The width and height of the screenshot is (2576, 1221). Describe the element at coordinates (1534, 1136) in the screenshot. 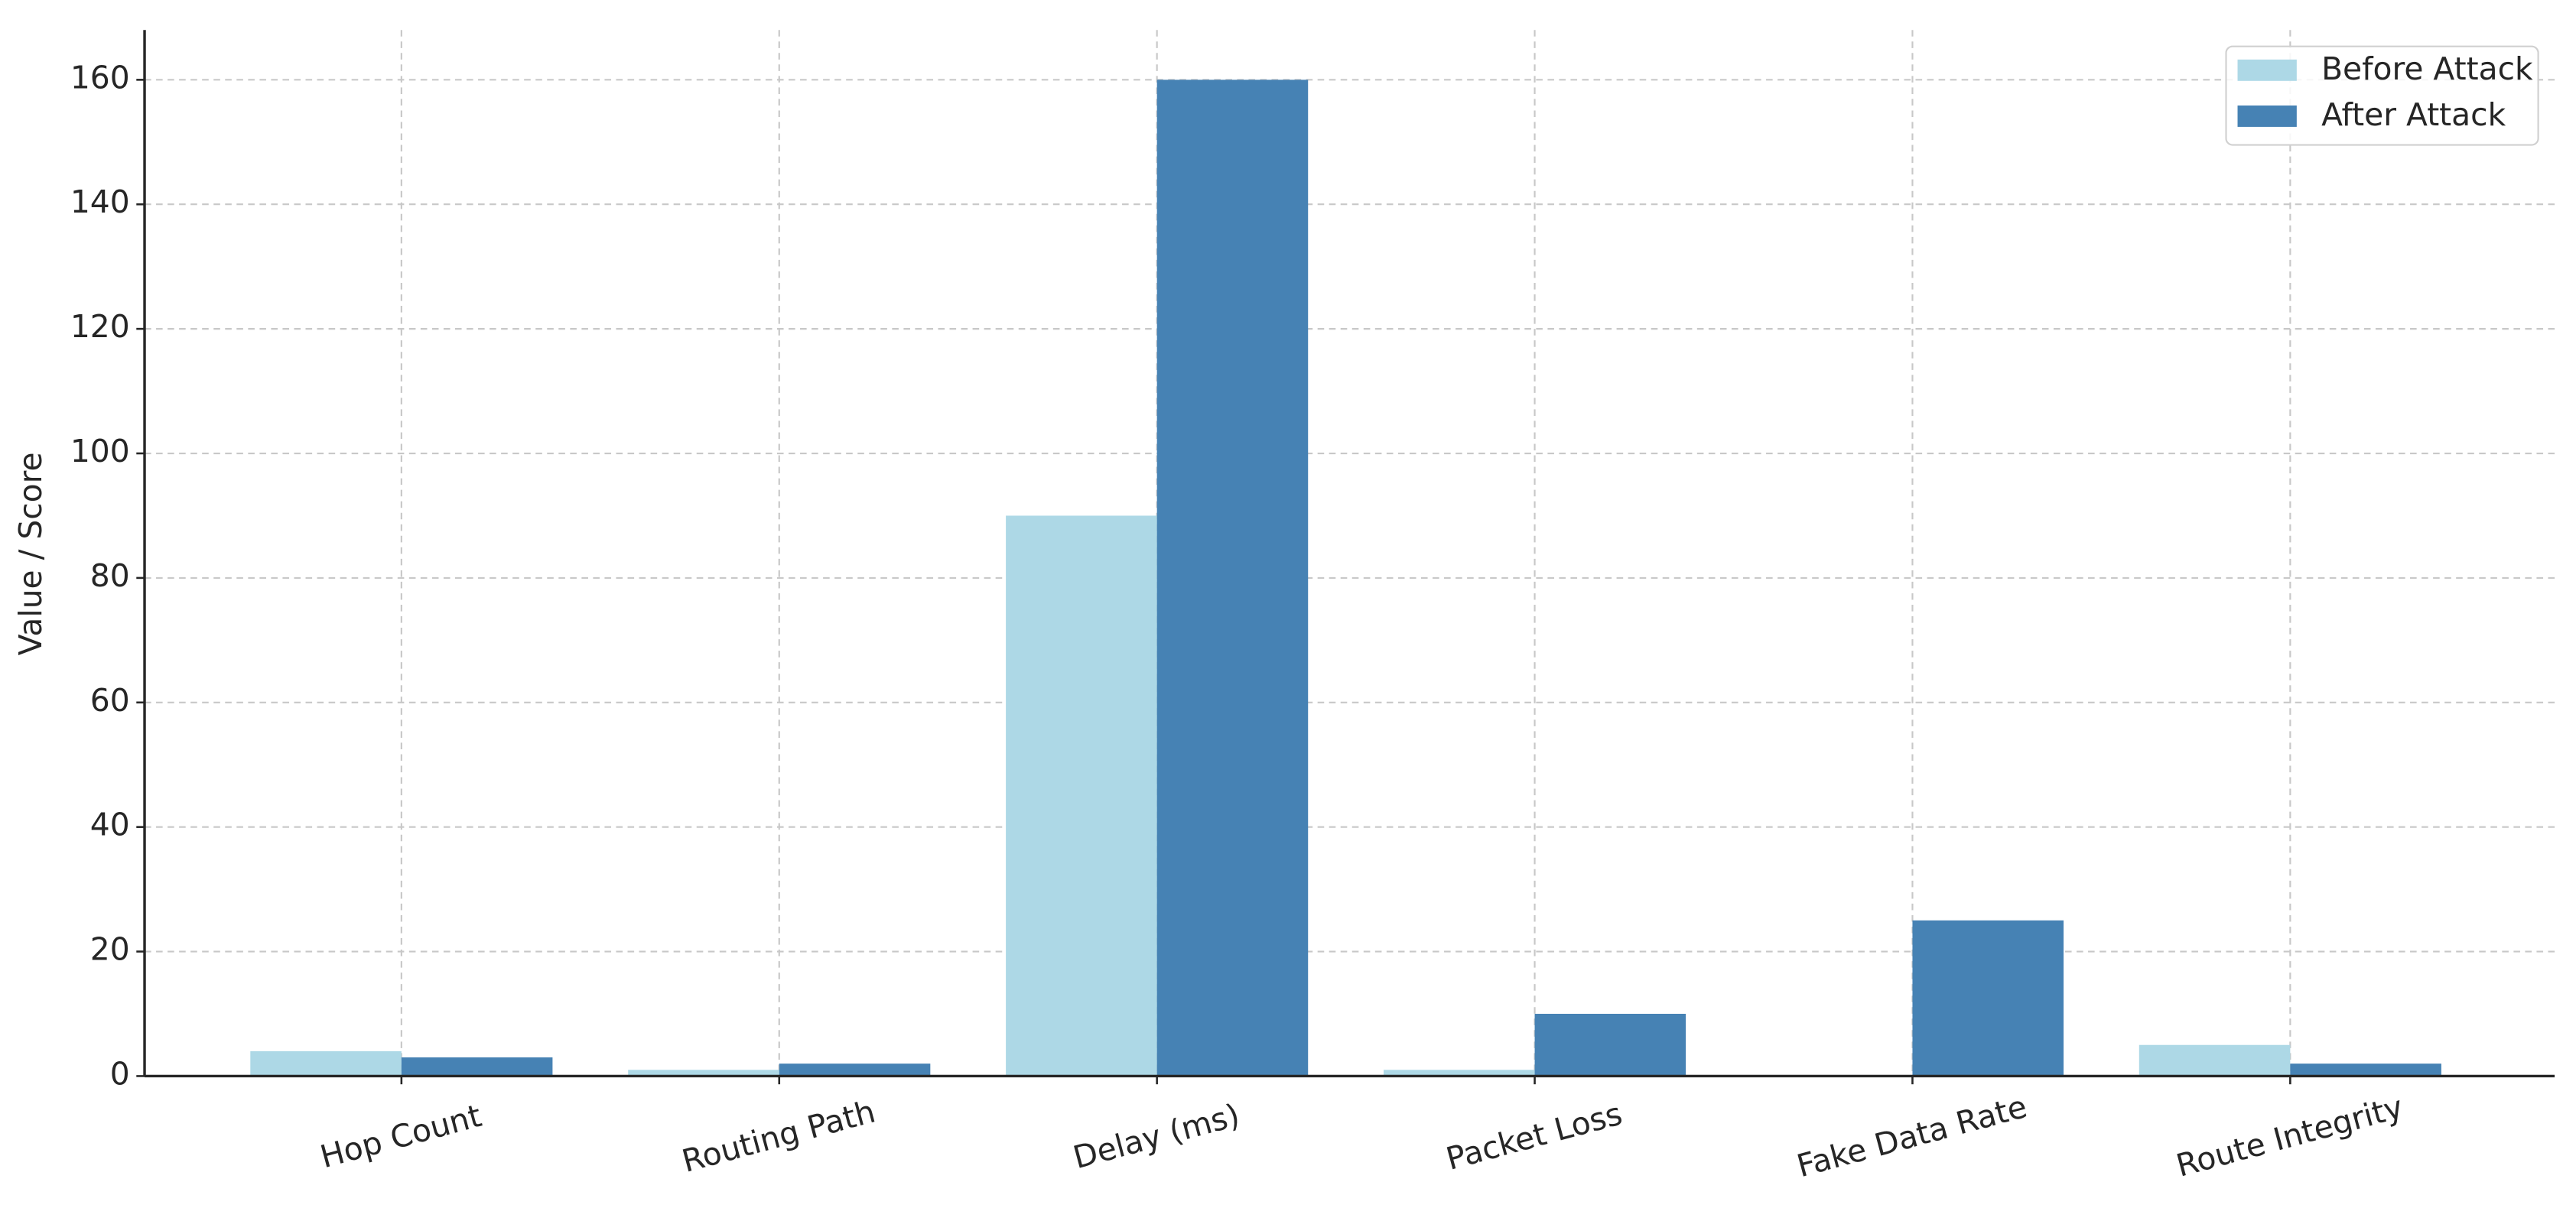

I see `x-tick-label: Packet Loss` at that location.